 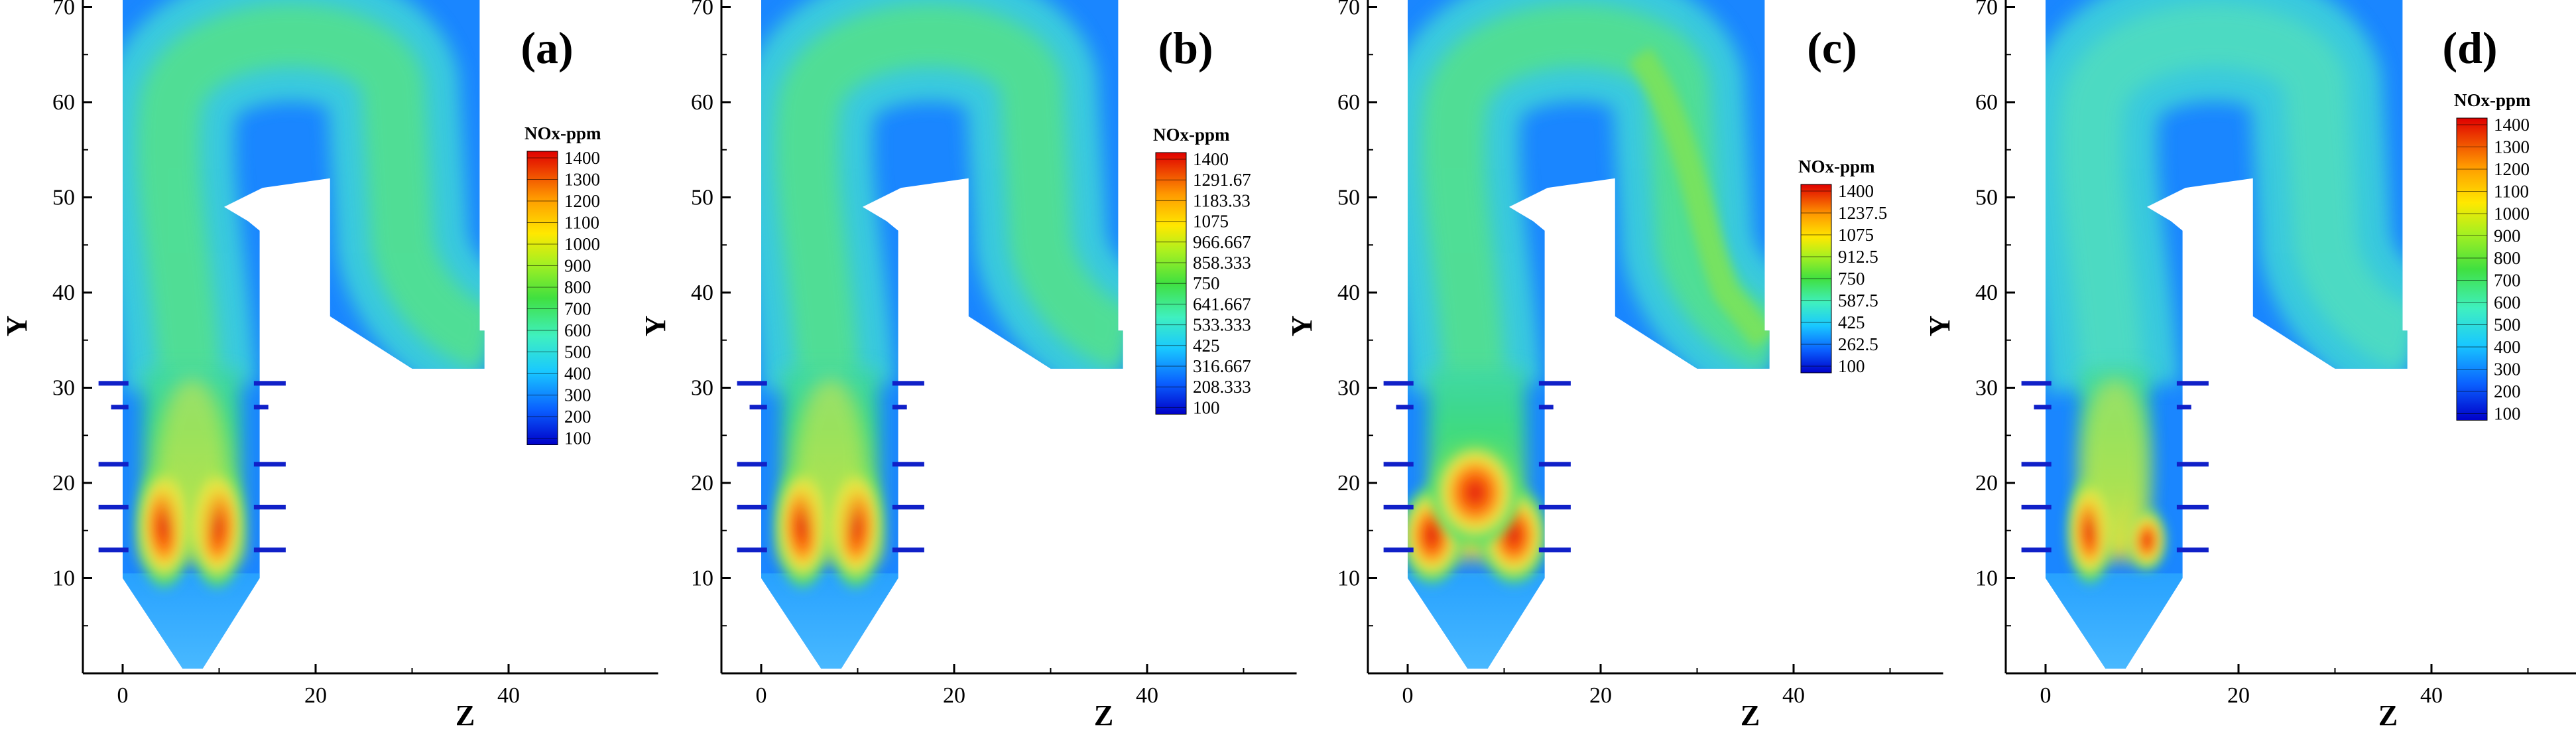 What do you see at coordinates (1222, 304) in the screenshot?
I see `legend-level-label: 641.667` at bounding box center [1222, 304].